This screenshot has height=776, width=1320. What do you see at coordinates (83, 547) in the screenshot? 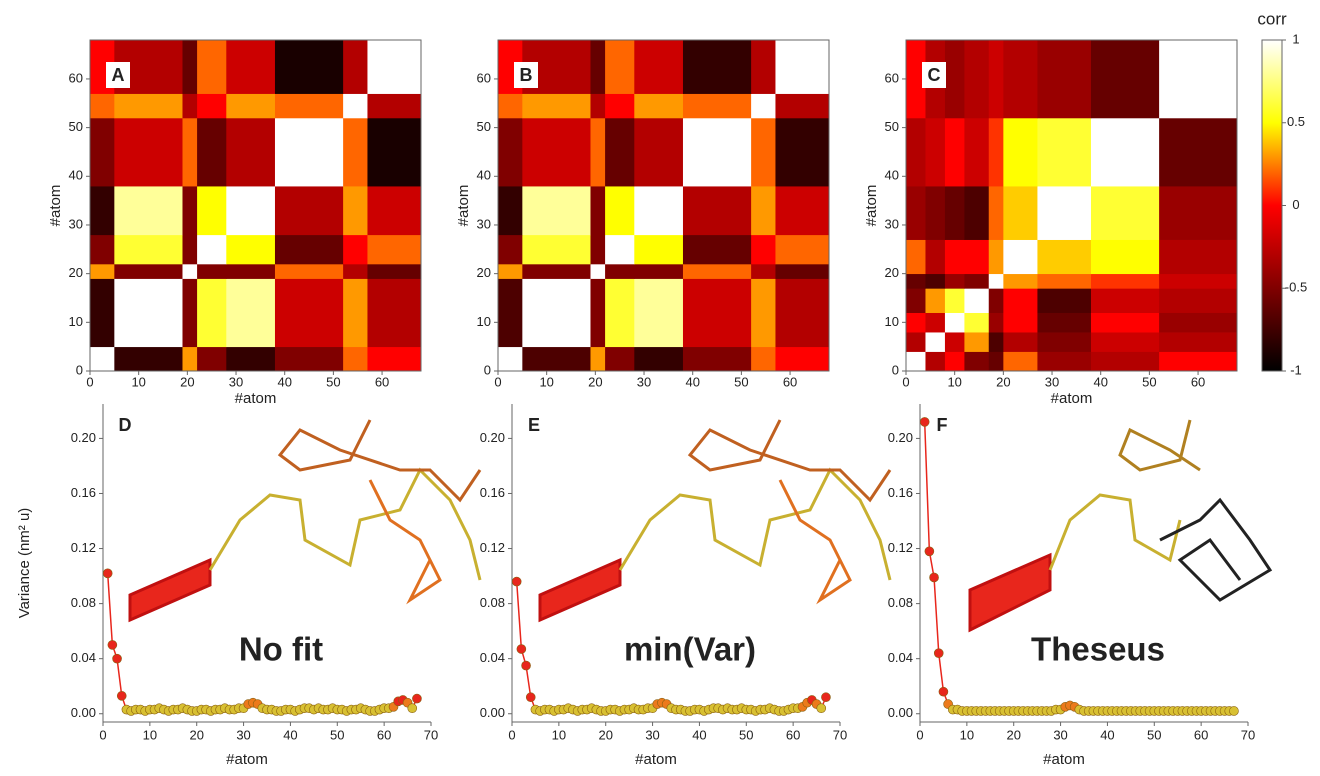
I see `y-tick-label: 0.12` at bounding box center [83, 547].